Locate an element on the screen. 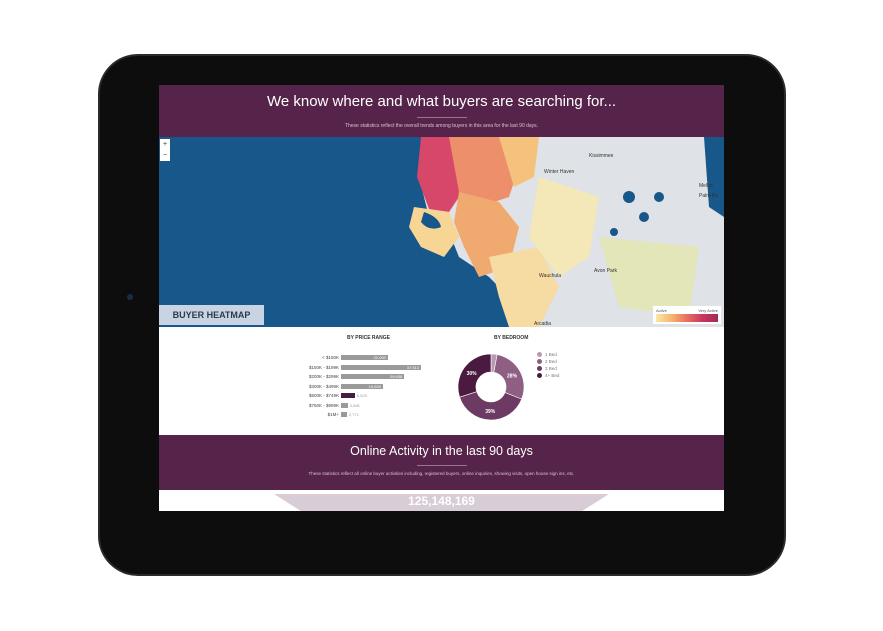 This screenshot has width=883, height=631. map-label: Arcadia is located at coordinates (542, 324).